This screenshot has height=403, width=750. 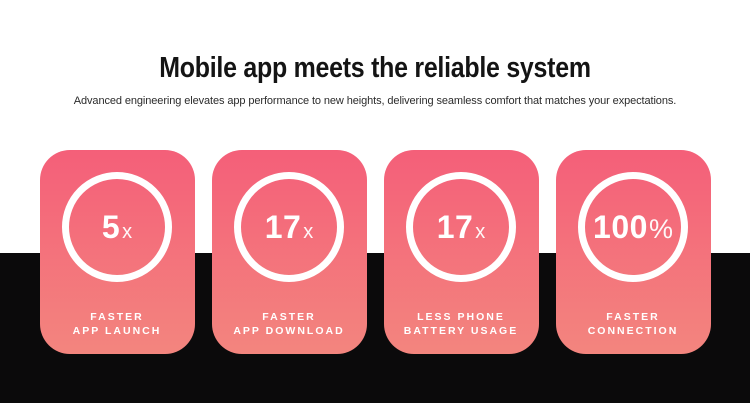 What do you see at coordinates (461, 317) in the screenshot?
I see `stat-label-line-1: LESS PHONE` at bounding box center [461, 317].